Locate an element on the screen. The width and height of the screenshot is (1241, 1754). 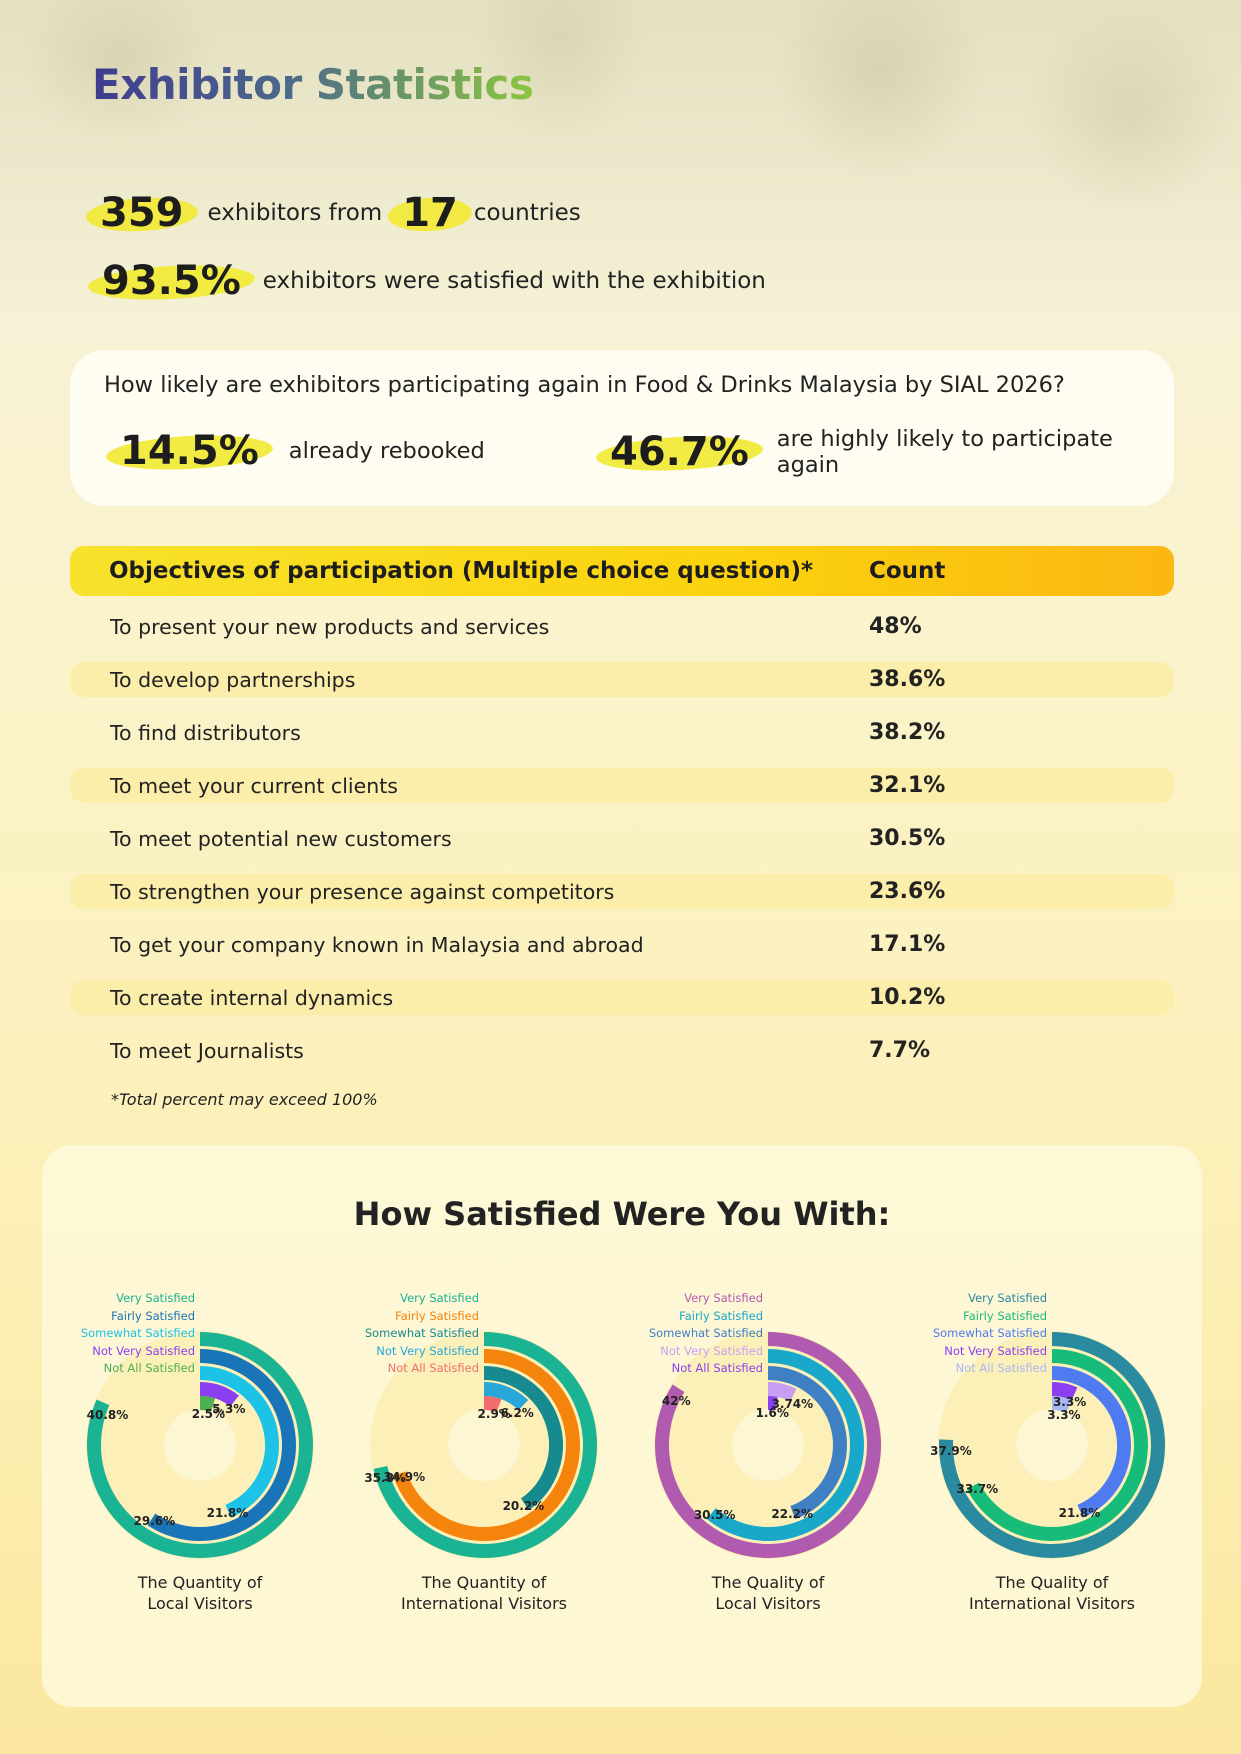
satisfaction-heading: How Satisfied Were You With: is located at coordinates (622, 1214).